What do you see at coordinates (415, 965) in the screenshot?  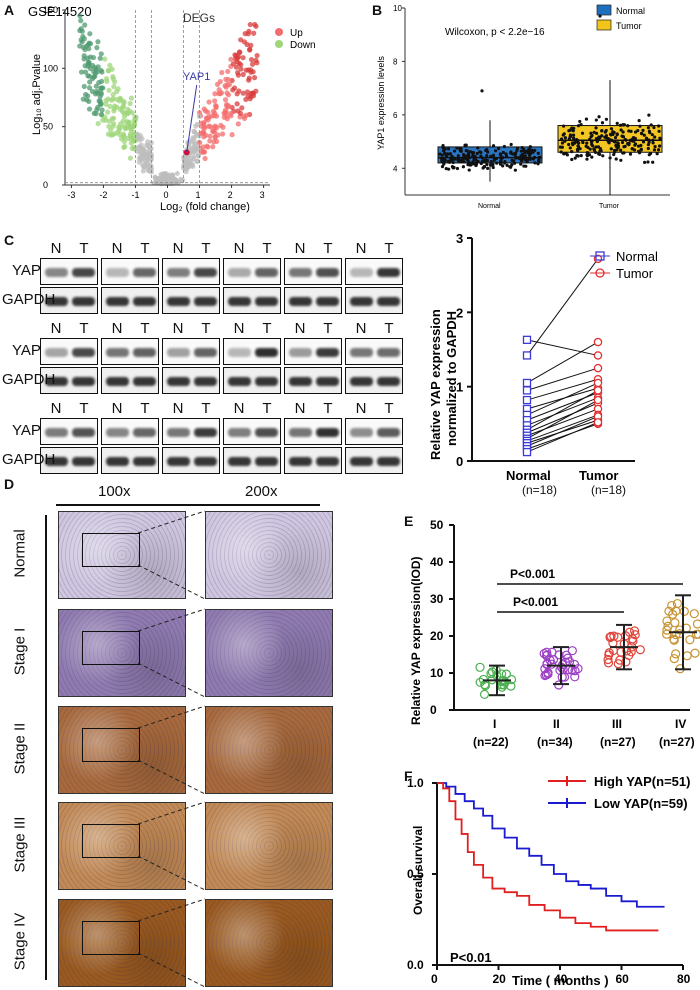 I see `survival-y-tick-label: 0.0` at bounding box center [415, 965].